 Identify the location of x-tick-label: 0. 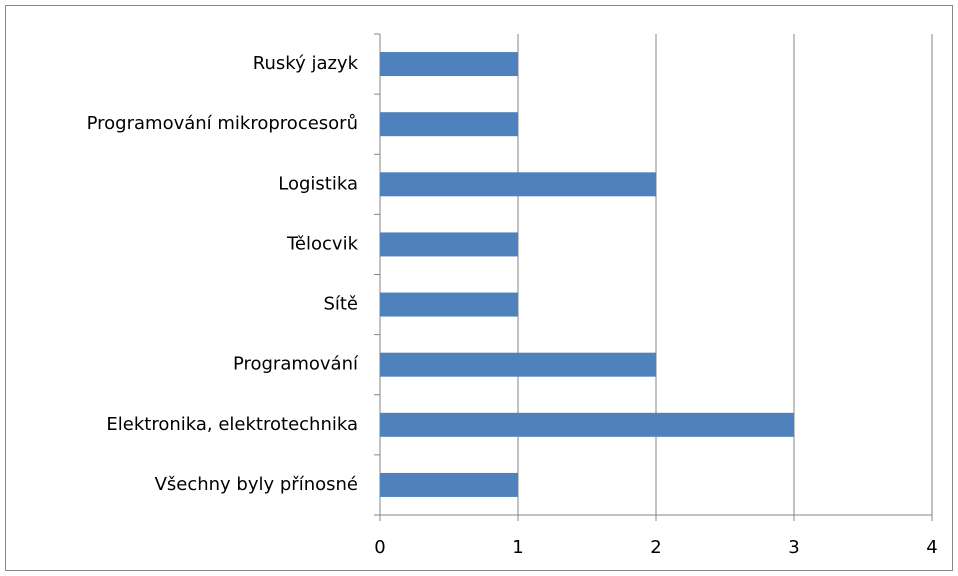
(379, 547).